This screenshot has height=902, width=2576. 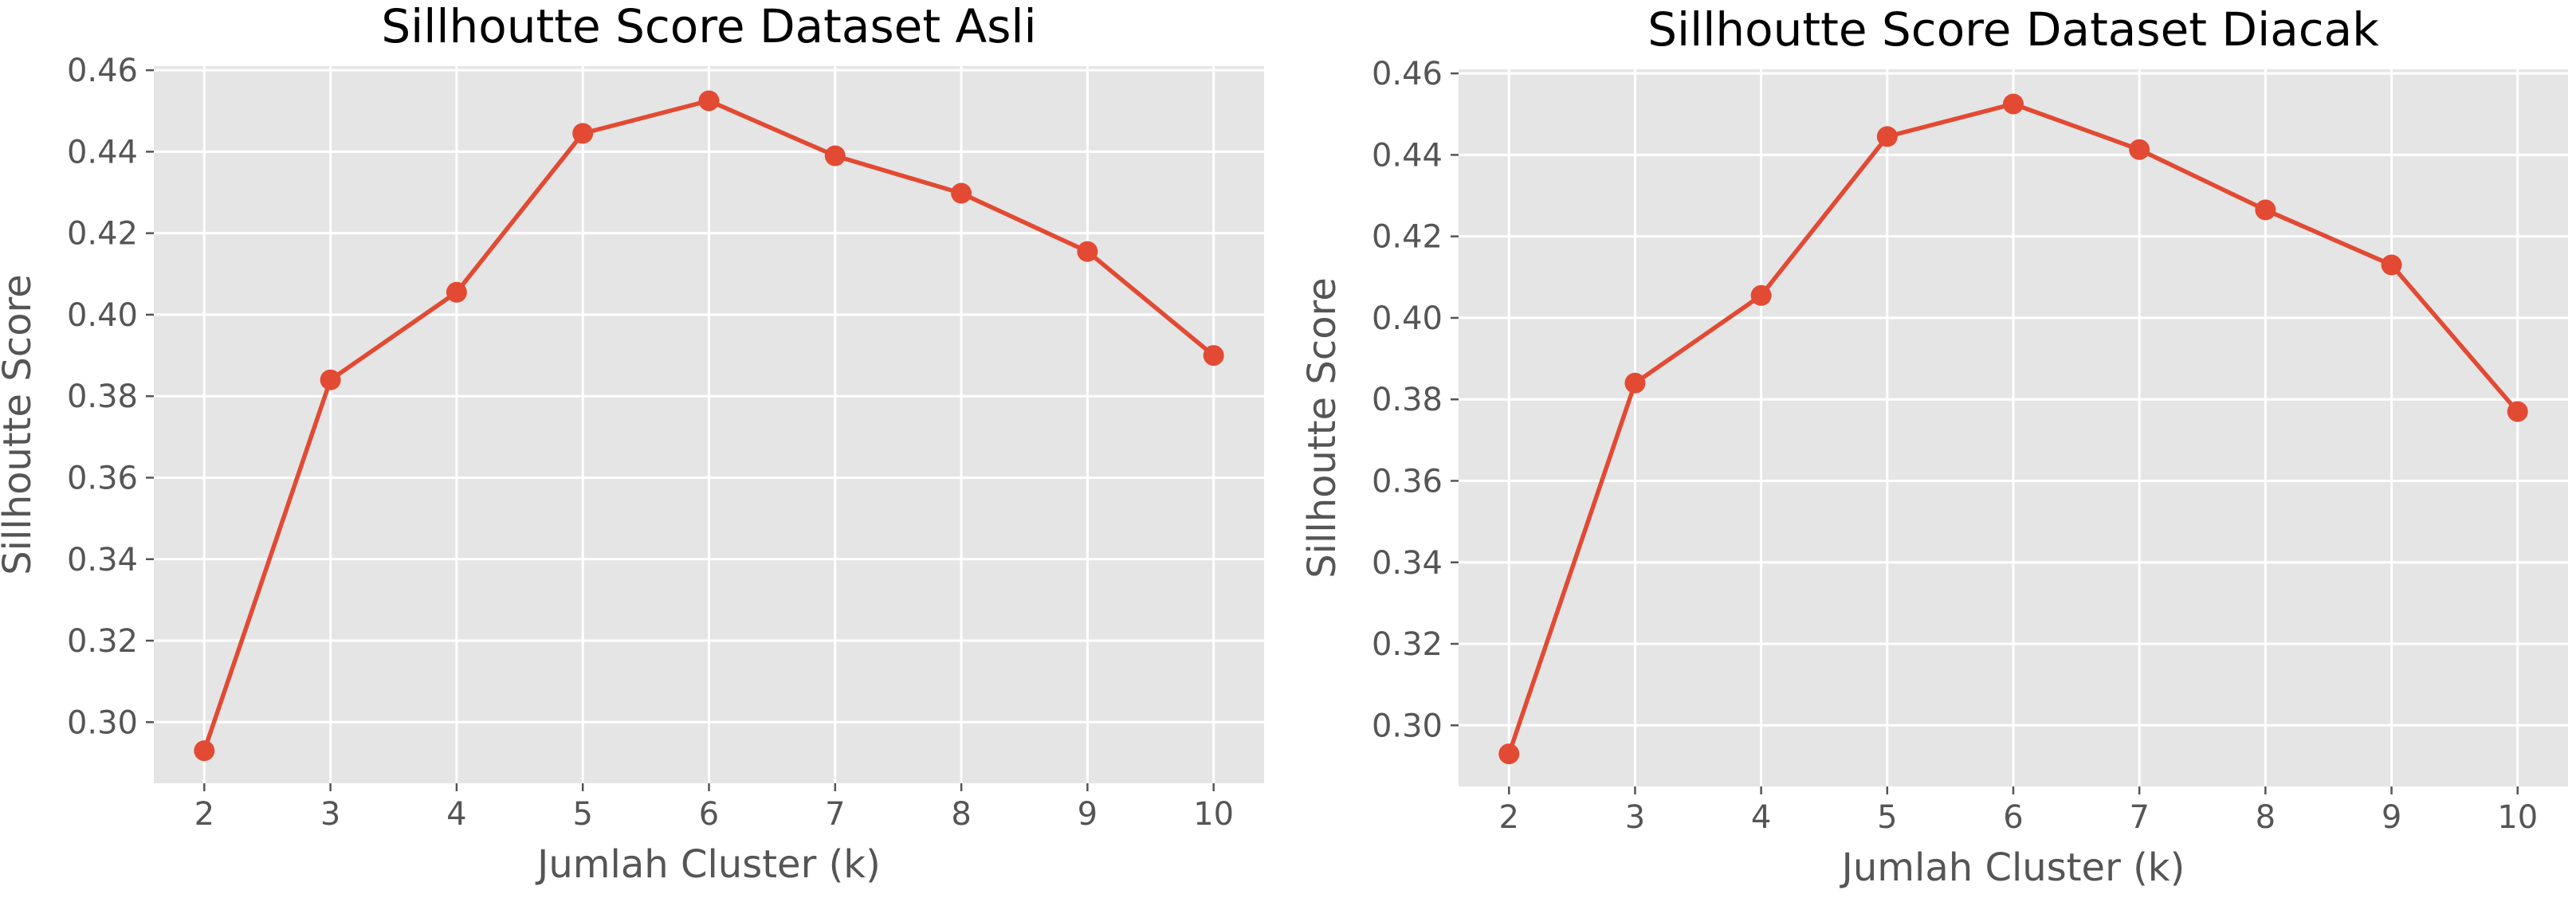 What do you see at coordinates (2517, 411) in the screenshot?
I see `chart-right-point-k10` at bounding box center [2517, 411].